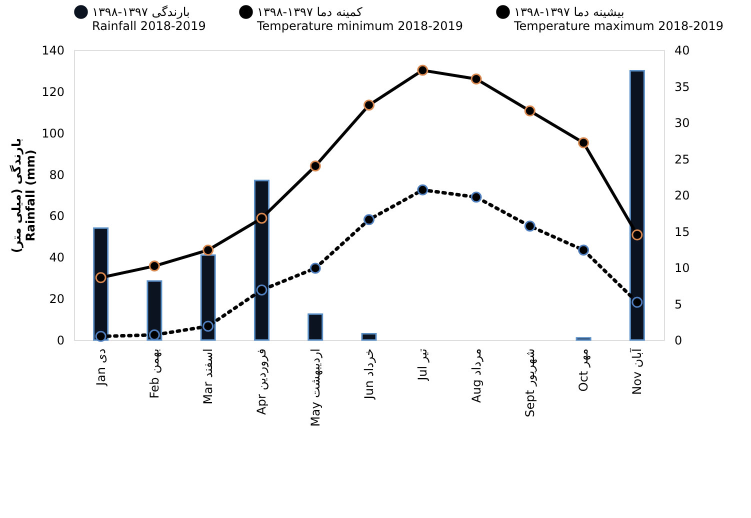 The image size is (751, 518). Describe the element at coordinates (423, 365) in the screenshot. I see `x-tick-label: Jul تیر` at that location.